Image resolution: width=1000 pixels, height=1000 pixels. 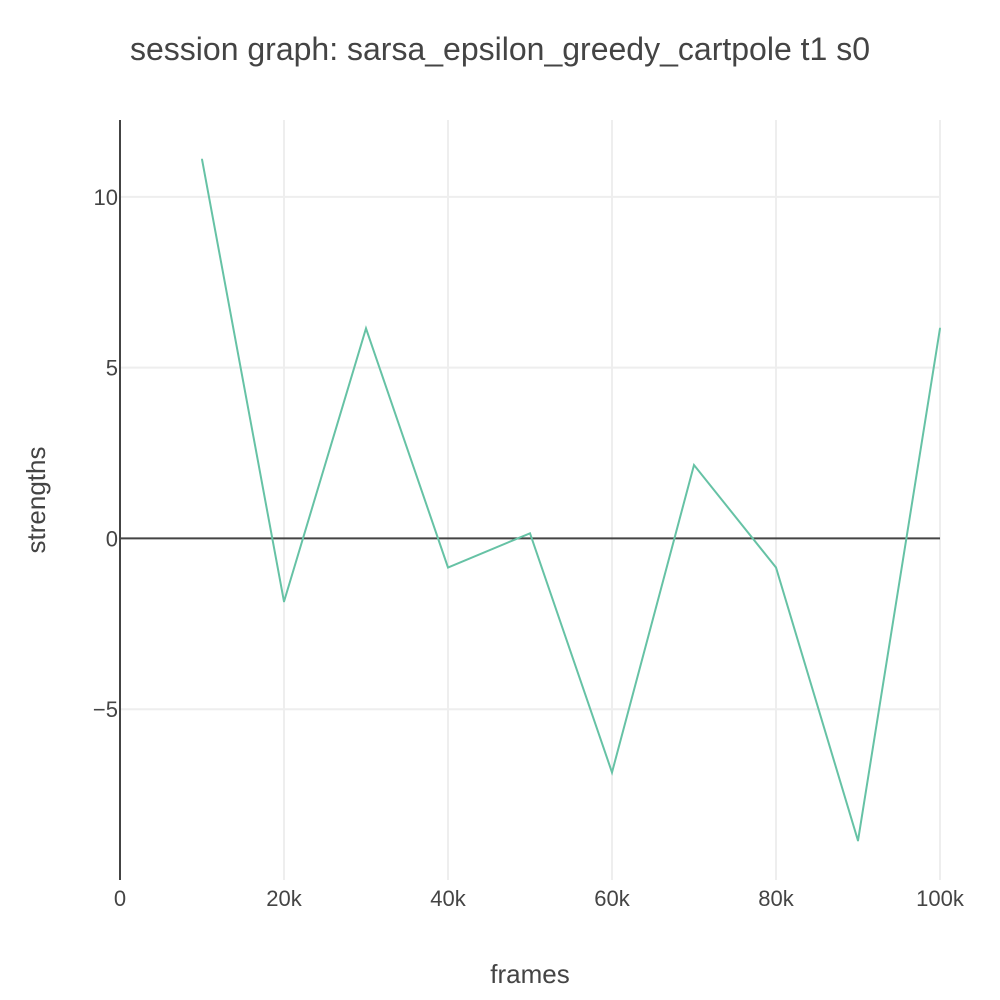 What do you see at coordinates (776, 898) in the screenshot?
I see `x-tick-label: 80k` at bounding box center [776, 898].